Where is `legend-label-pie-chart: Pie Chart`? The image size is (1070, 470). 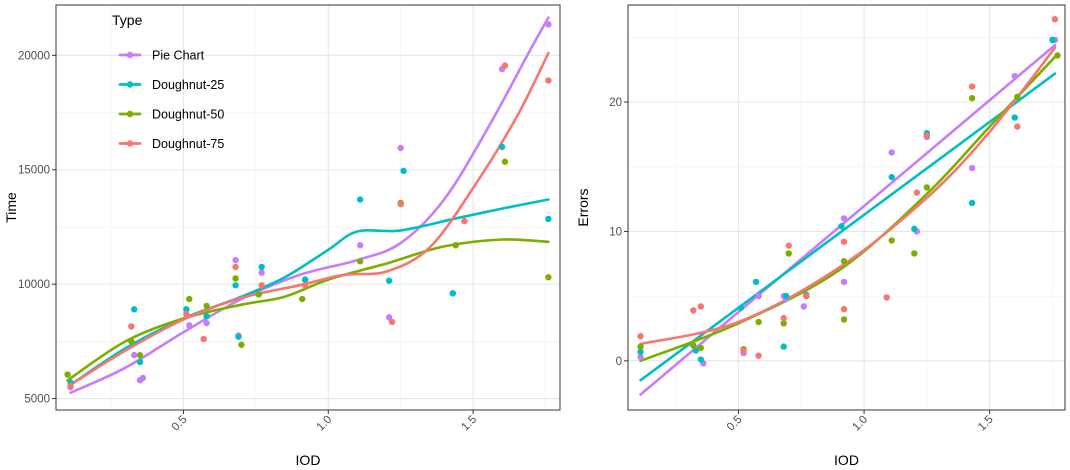 legend-label-pie-chart: Pie Chart is located at coordinates (178, 56).